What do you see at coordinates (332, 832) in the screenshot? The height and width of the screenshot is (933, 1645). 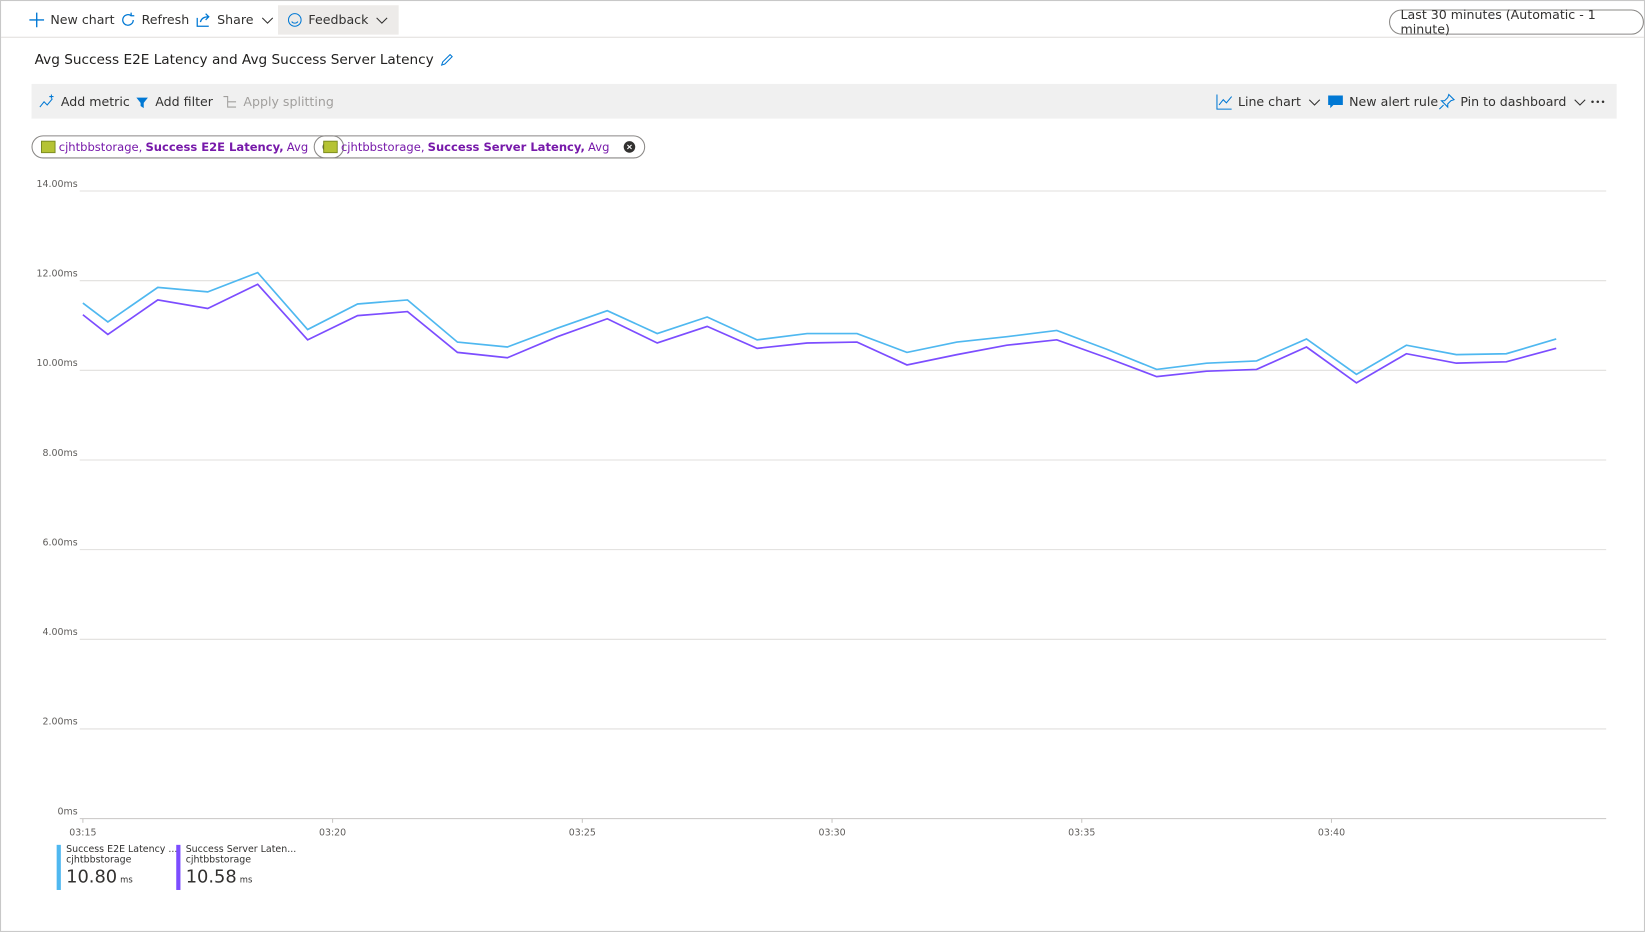 I see `x-tick-label: 03:20` at bounding box center [332, 832].